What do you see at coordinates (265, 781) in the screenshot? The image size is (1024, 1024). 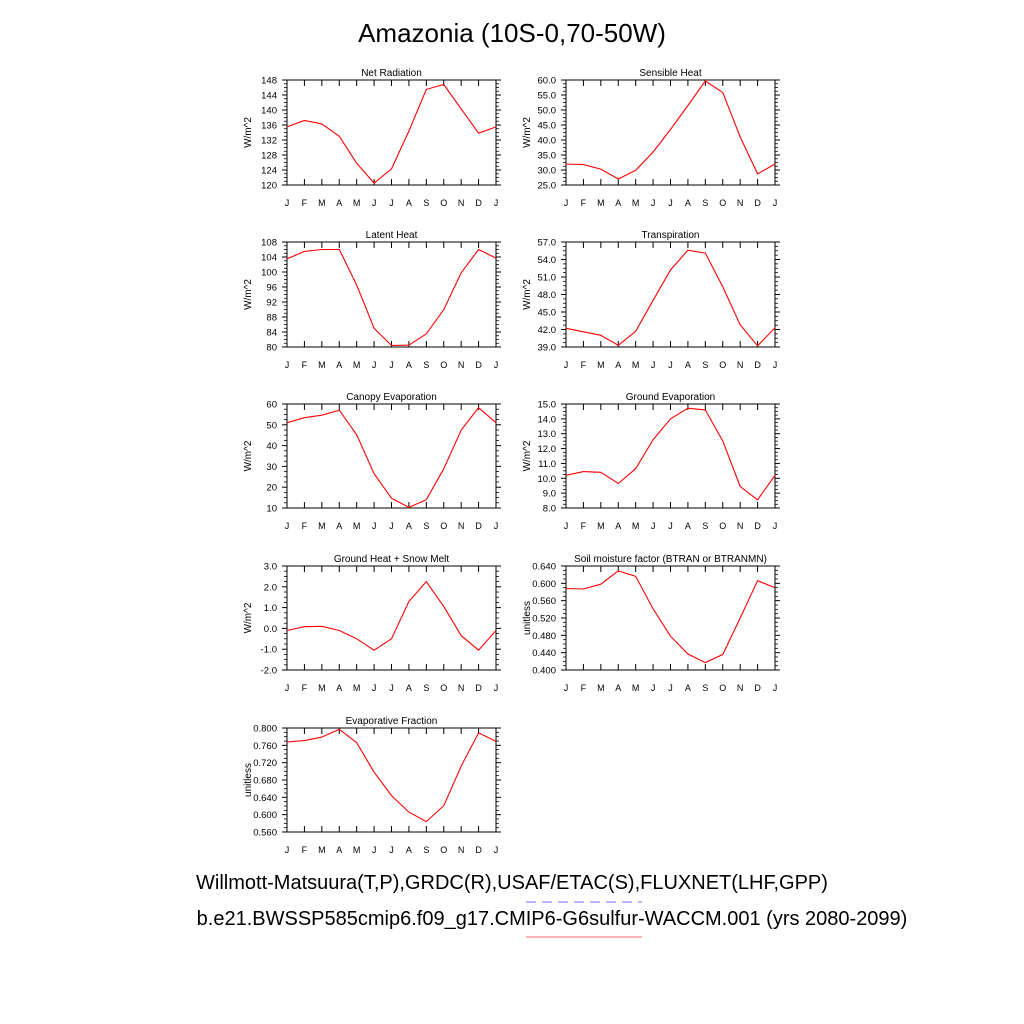 I see `y-tick-label: 0.680` at bounding box center [265, 781].